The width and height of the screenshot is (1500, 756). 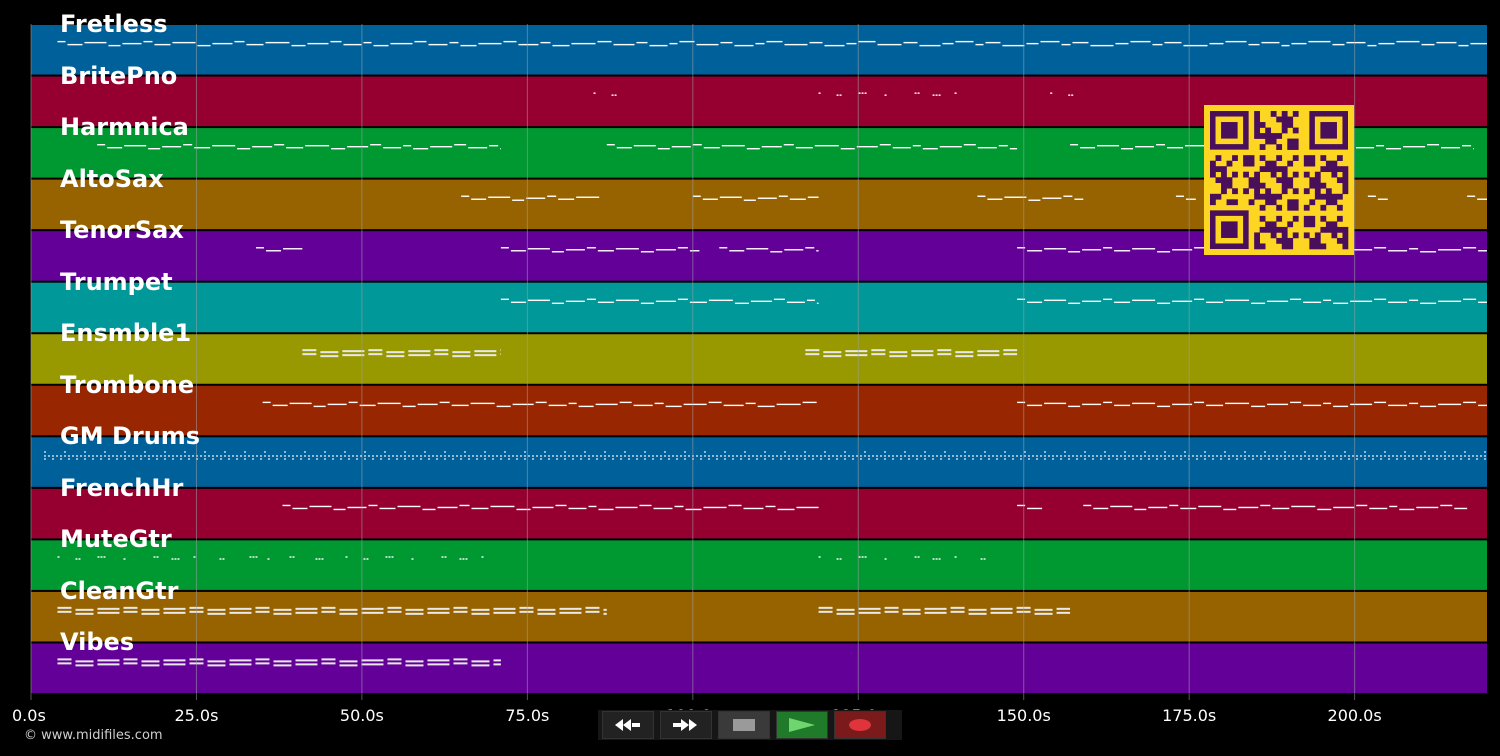 I want to click on stop-button, so click(x=744, y=725).